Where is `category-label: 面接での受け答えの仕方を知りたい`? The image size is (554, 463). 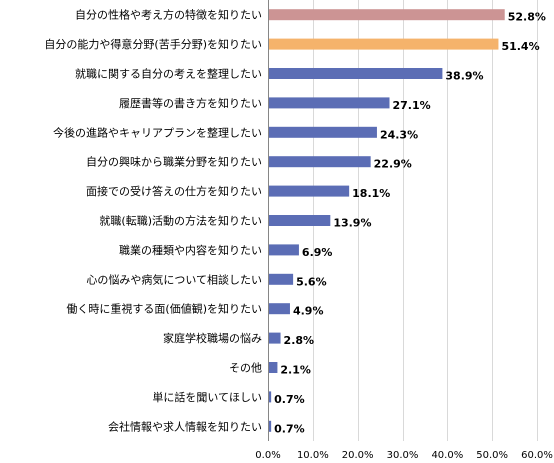 category-label: 面接での受け答えの仕方を知りたい is located at coordinates (174, 191).